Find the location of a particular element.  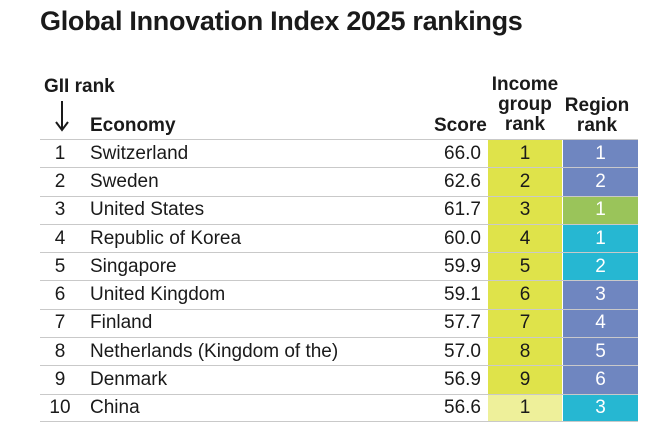

economy-cell: Netherlands (Kingdom of the) is located at coordinates (214, 351).